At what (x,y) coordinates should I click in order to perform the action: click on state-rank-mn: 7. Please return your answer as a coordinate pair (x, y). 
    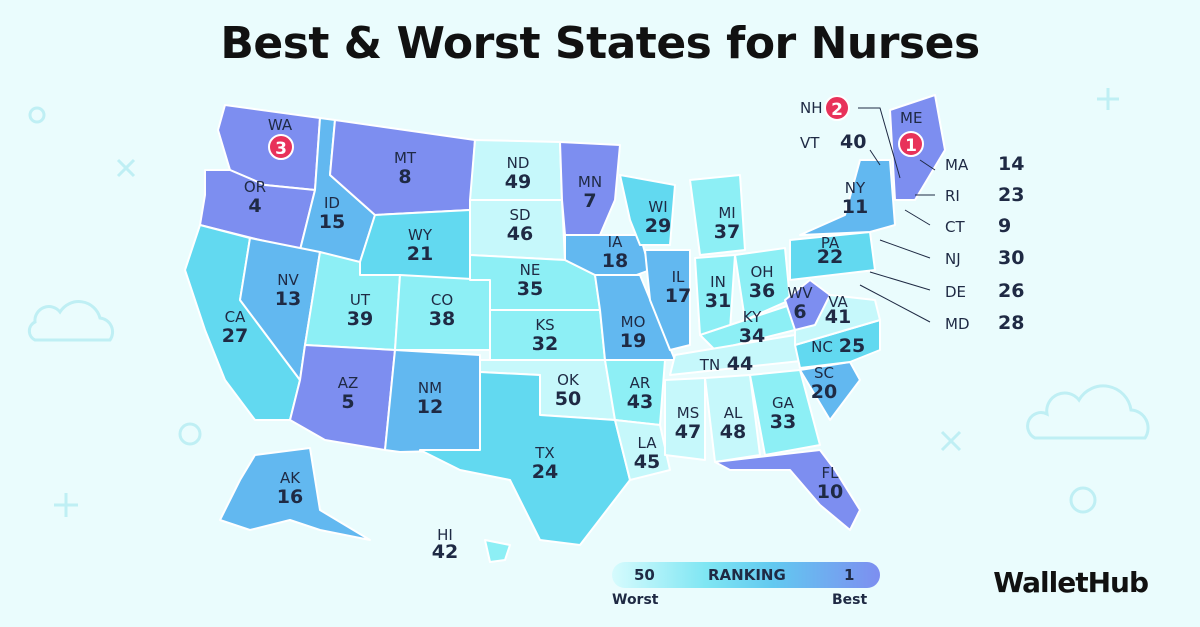
    Looking at the image, I should click on (589, 201).